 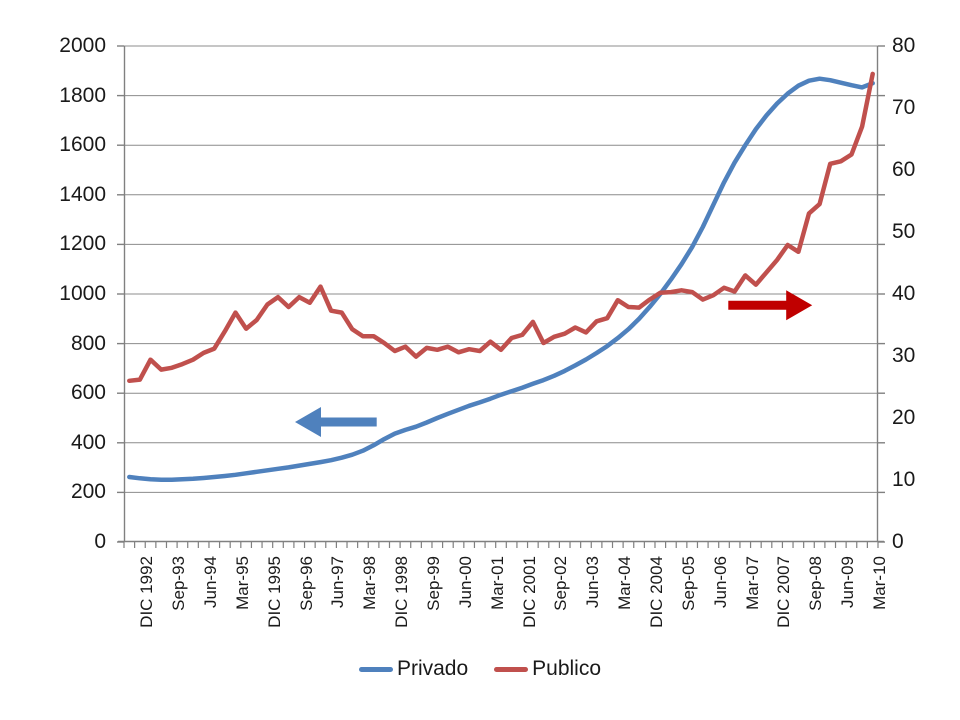 I want to click on x-axis-label: Sep-99, so click(x=434, y=583).